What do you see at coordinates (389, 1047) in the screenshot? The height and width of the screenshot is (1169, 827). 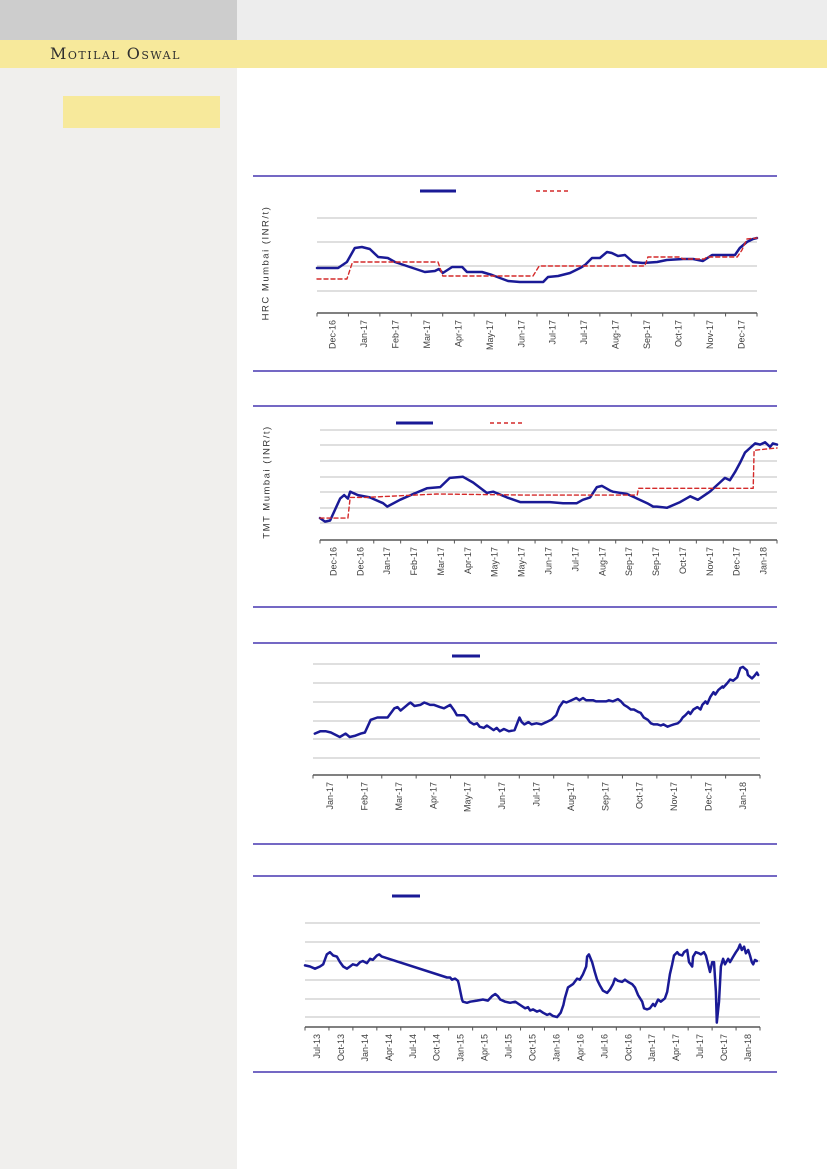 I see `x-tick-label: Apr-14` at bounding box center [389, 1047].